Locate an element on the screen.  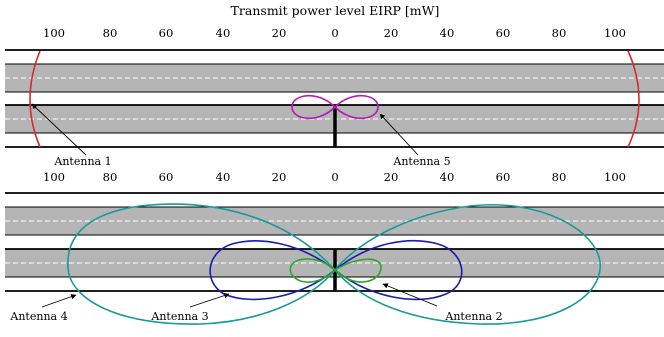
antenna-2-label: Antenna 2 is located at coordinates (473, 316).